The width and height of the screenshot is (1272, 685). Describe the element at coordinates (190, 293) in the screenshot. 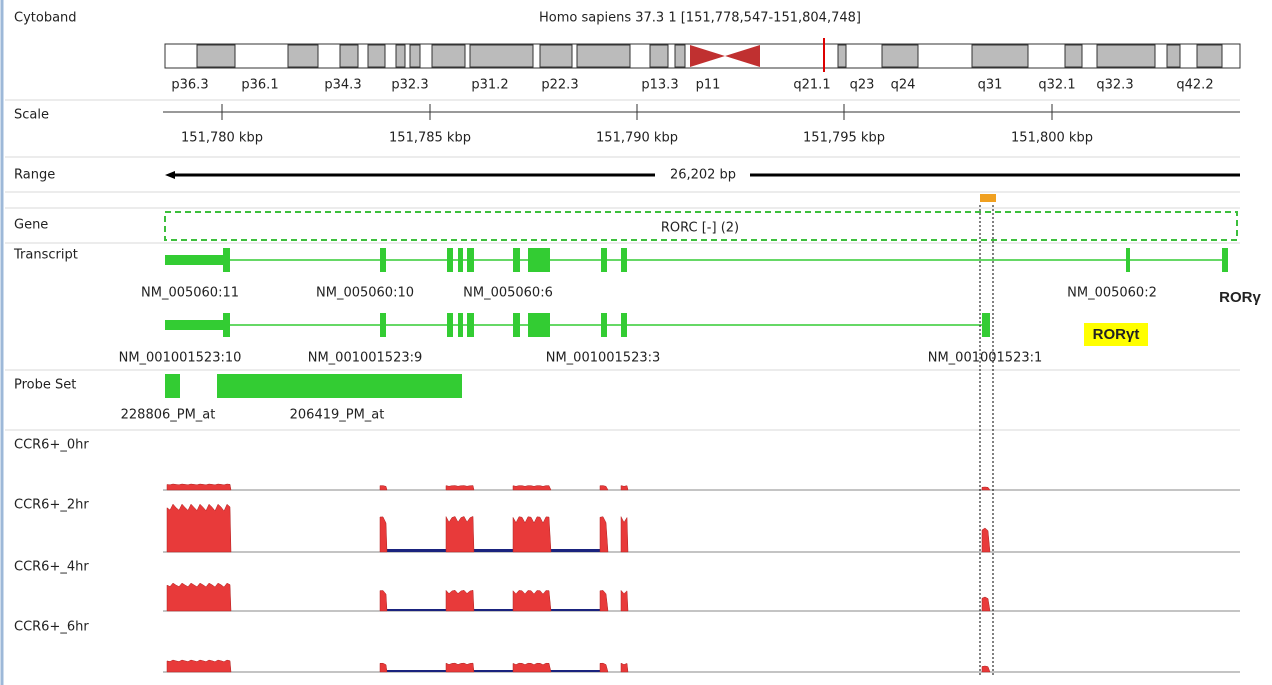

I see `exon-label: NM_005060:11` at that location.